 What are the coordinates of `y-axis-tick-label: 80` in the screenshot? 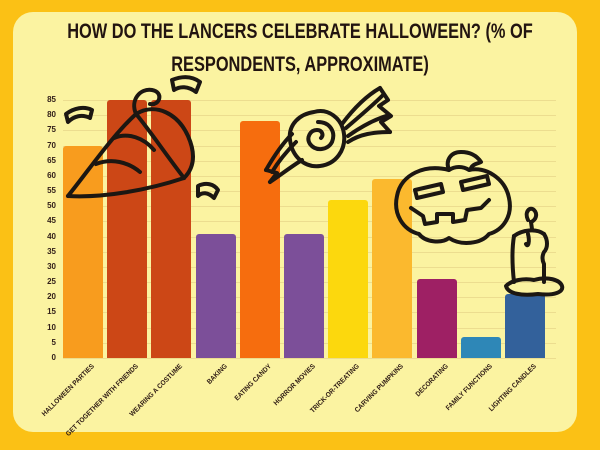 It's located at (51, 115).